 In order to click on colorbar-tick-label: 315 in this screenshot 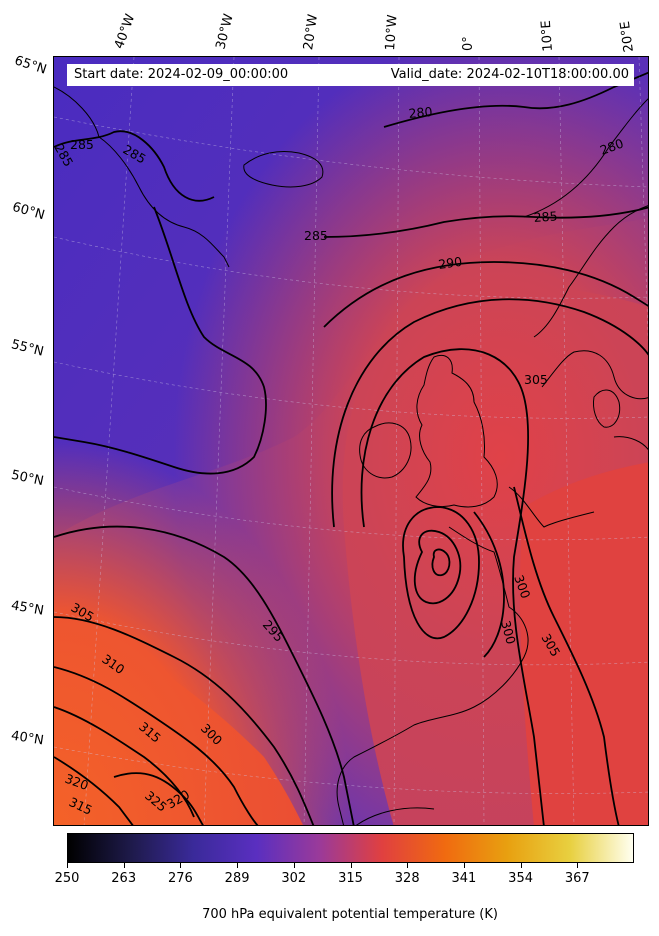, I will do `click(350, 878)`.